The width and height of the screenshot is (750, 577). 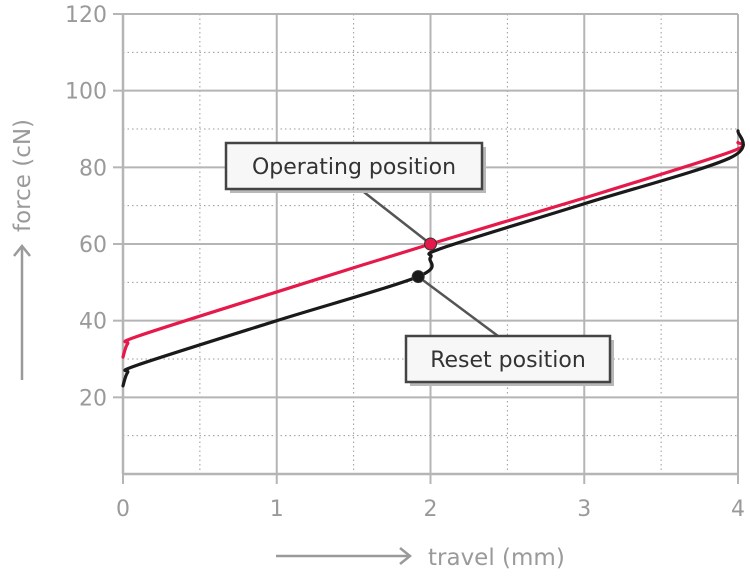 What do you see at coordinates (584, 509) in the screenshot?
I see `x-tick-label: 3` at bounding box center [584, 509].